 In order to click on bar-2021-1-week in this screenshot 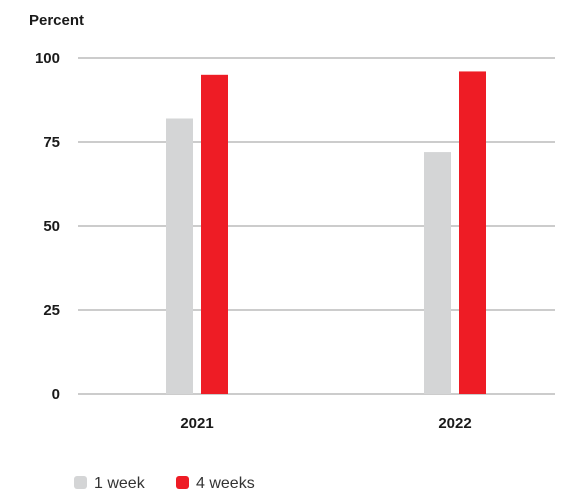, I will do `click(179, 256)`.